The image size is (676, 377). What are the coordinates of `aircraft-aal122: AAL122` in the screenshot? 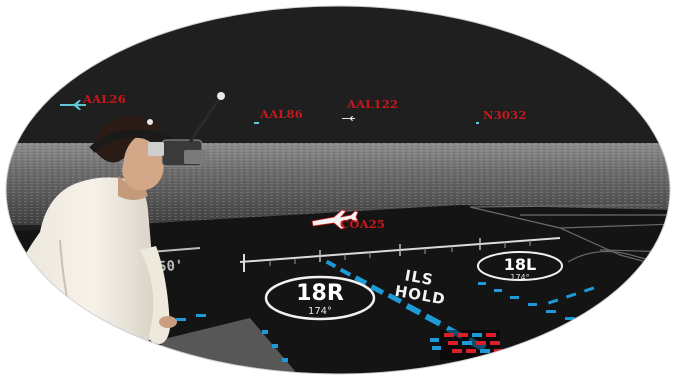 It's located at (370, 109).